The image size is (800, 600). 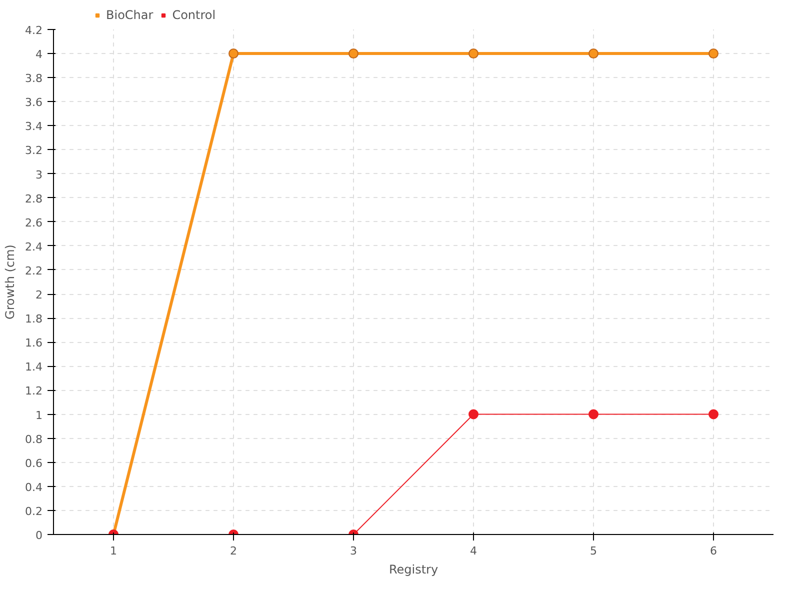 What do you see at coordinates (713, 551) in the screenshot?
I see `x-tick-label: 6` at bounding box center [713, 551].